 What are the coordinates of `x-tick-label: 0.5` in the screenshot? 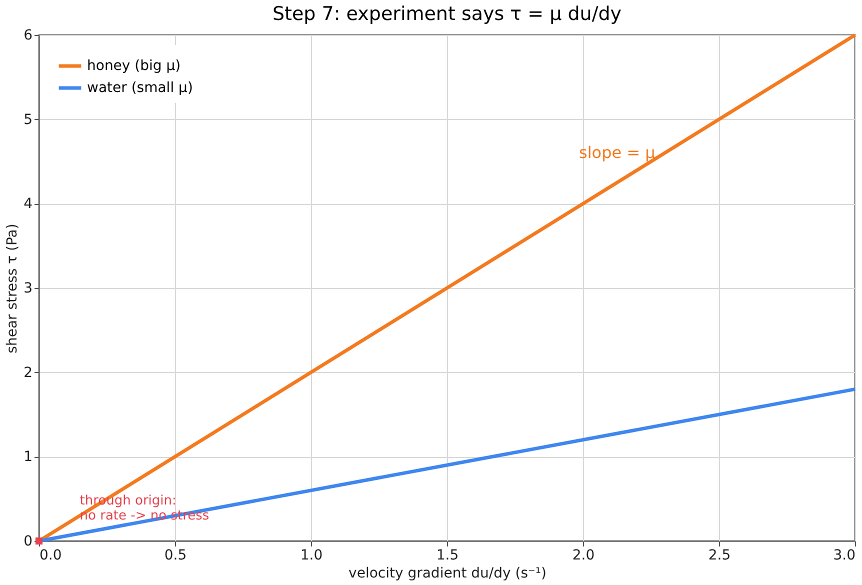 It's located at (175, 556).